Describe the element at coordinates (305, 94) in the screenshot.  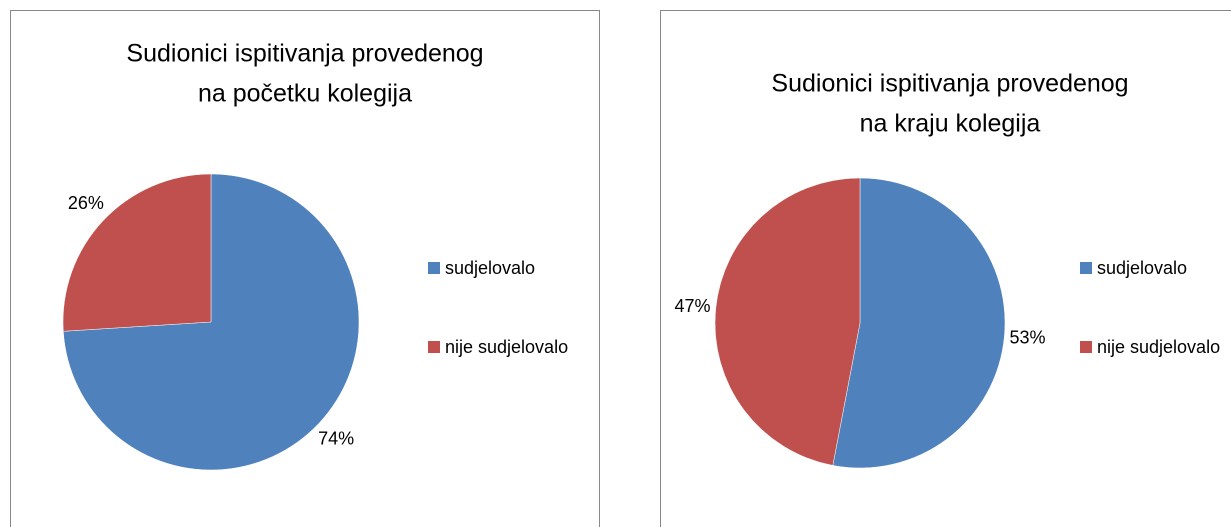
I see `chart-title: na početku kolegija` at that location.